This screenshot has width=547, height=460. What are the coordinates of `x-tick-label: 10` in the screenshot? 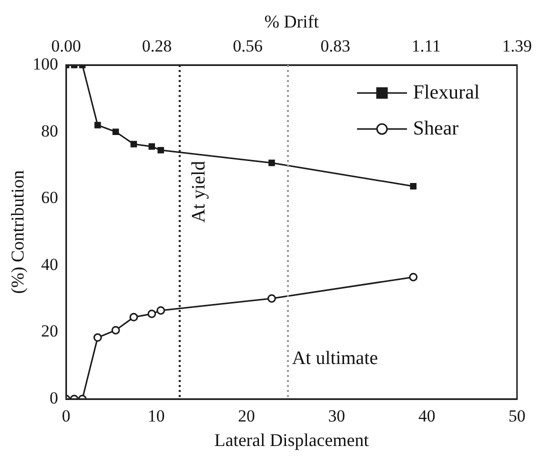 It's located at (156, 416).